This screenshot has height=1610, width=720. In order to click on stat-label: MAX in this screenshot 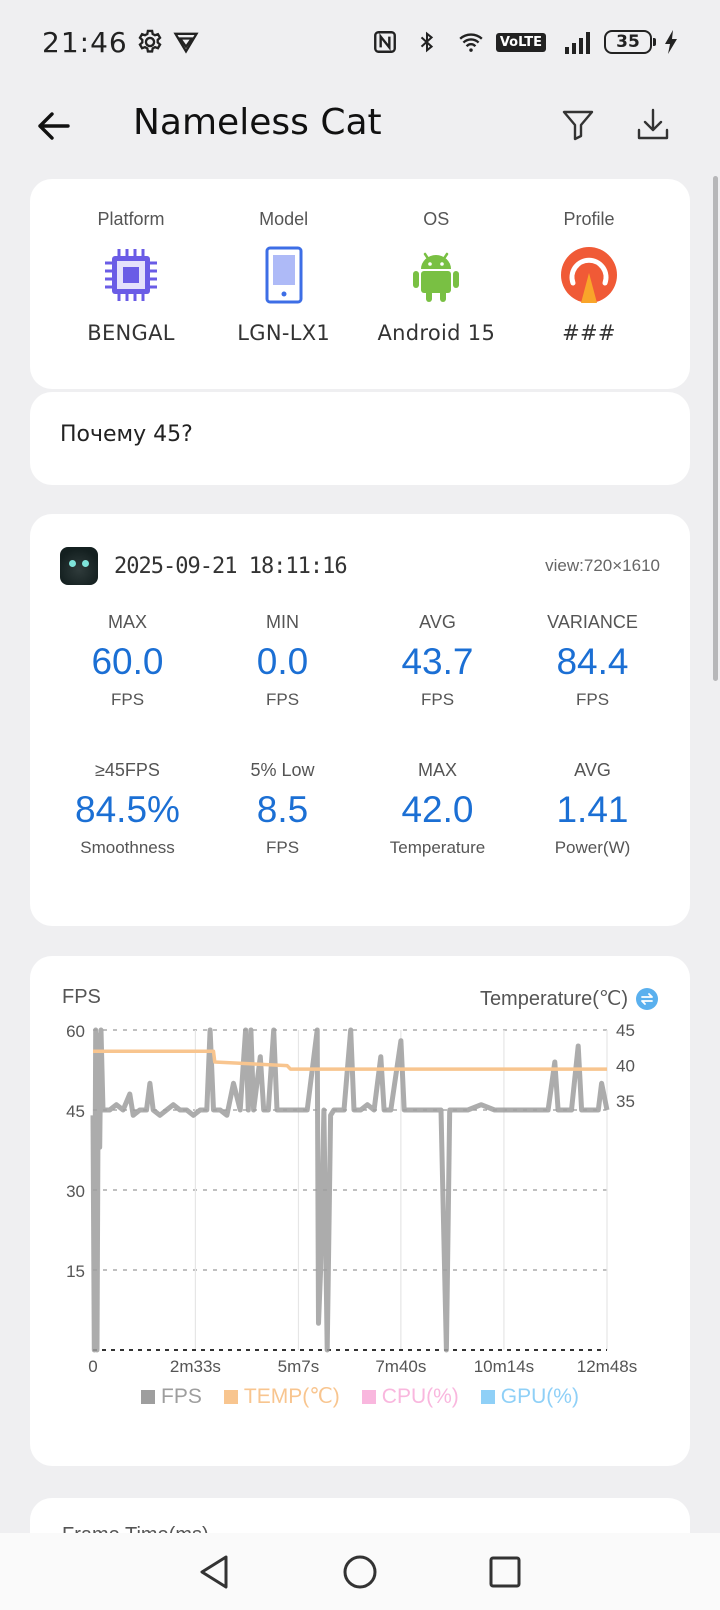, I will do `click(127, 622)`.